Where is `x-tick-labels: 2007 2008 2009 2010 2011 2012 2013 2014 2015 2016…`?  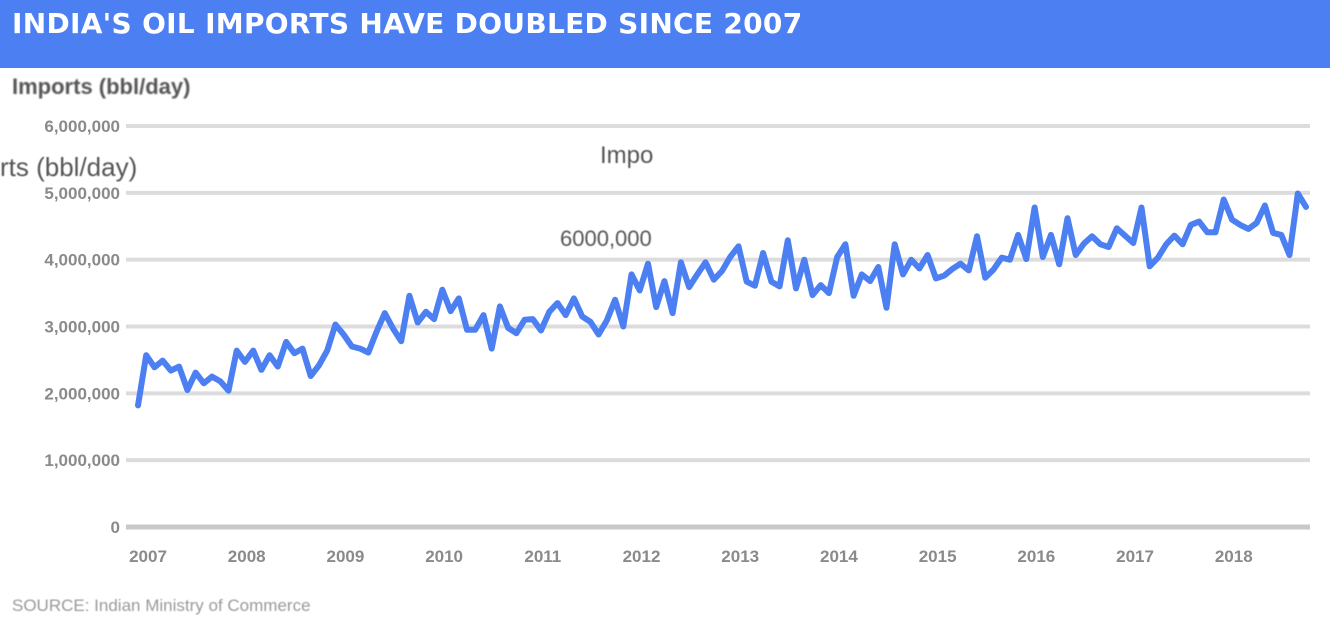 x-tick-labels: 2007 2008 2009 2010 2011 2012 2013 2014 2015 2016… is located at coordinates (691, 556).